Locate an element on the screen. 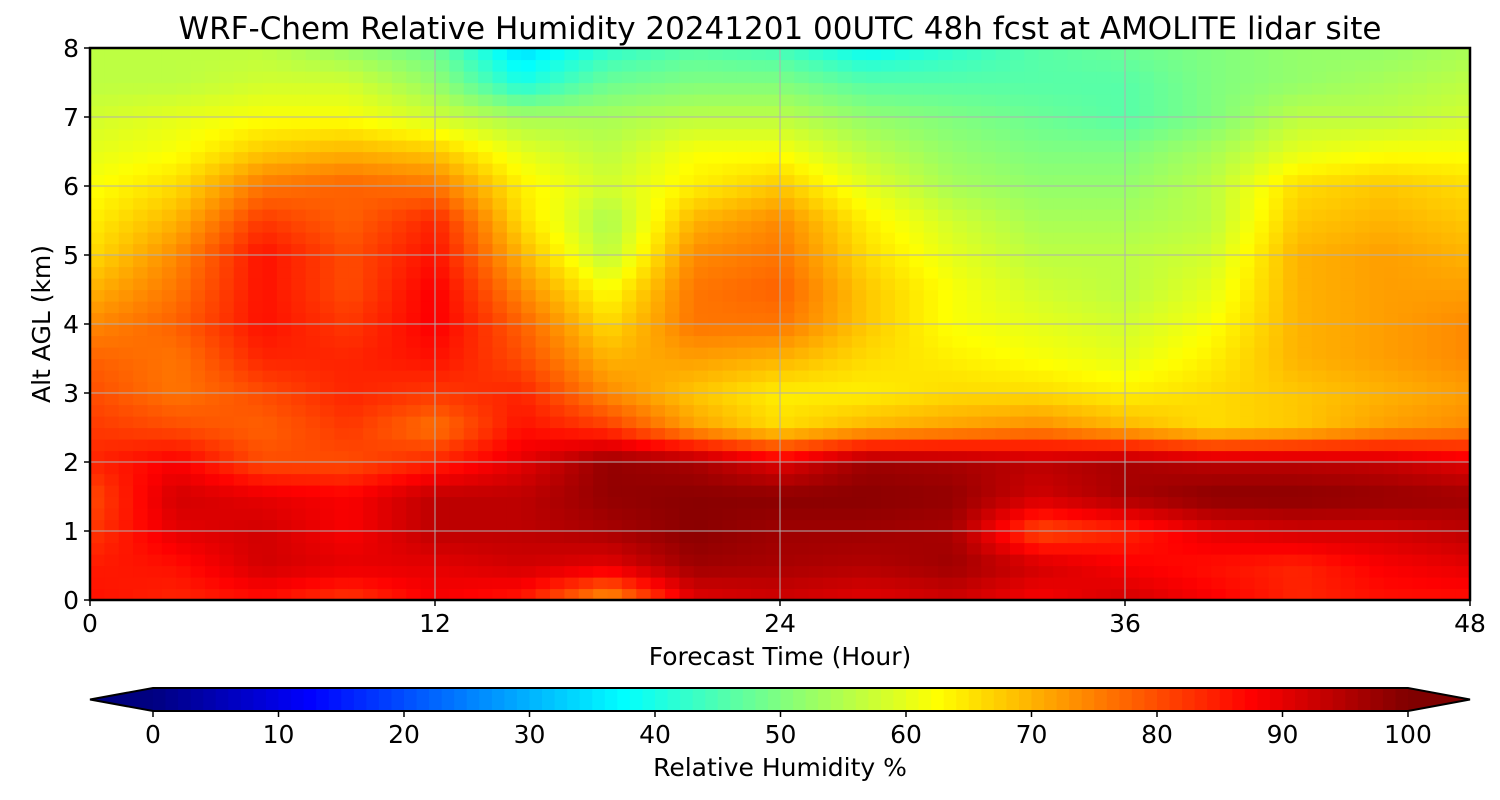 This screenshot has height=800, width=1500. colorbar-segment is located at coordinates (749, 699).